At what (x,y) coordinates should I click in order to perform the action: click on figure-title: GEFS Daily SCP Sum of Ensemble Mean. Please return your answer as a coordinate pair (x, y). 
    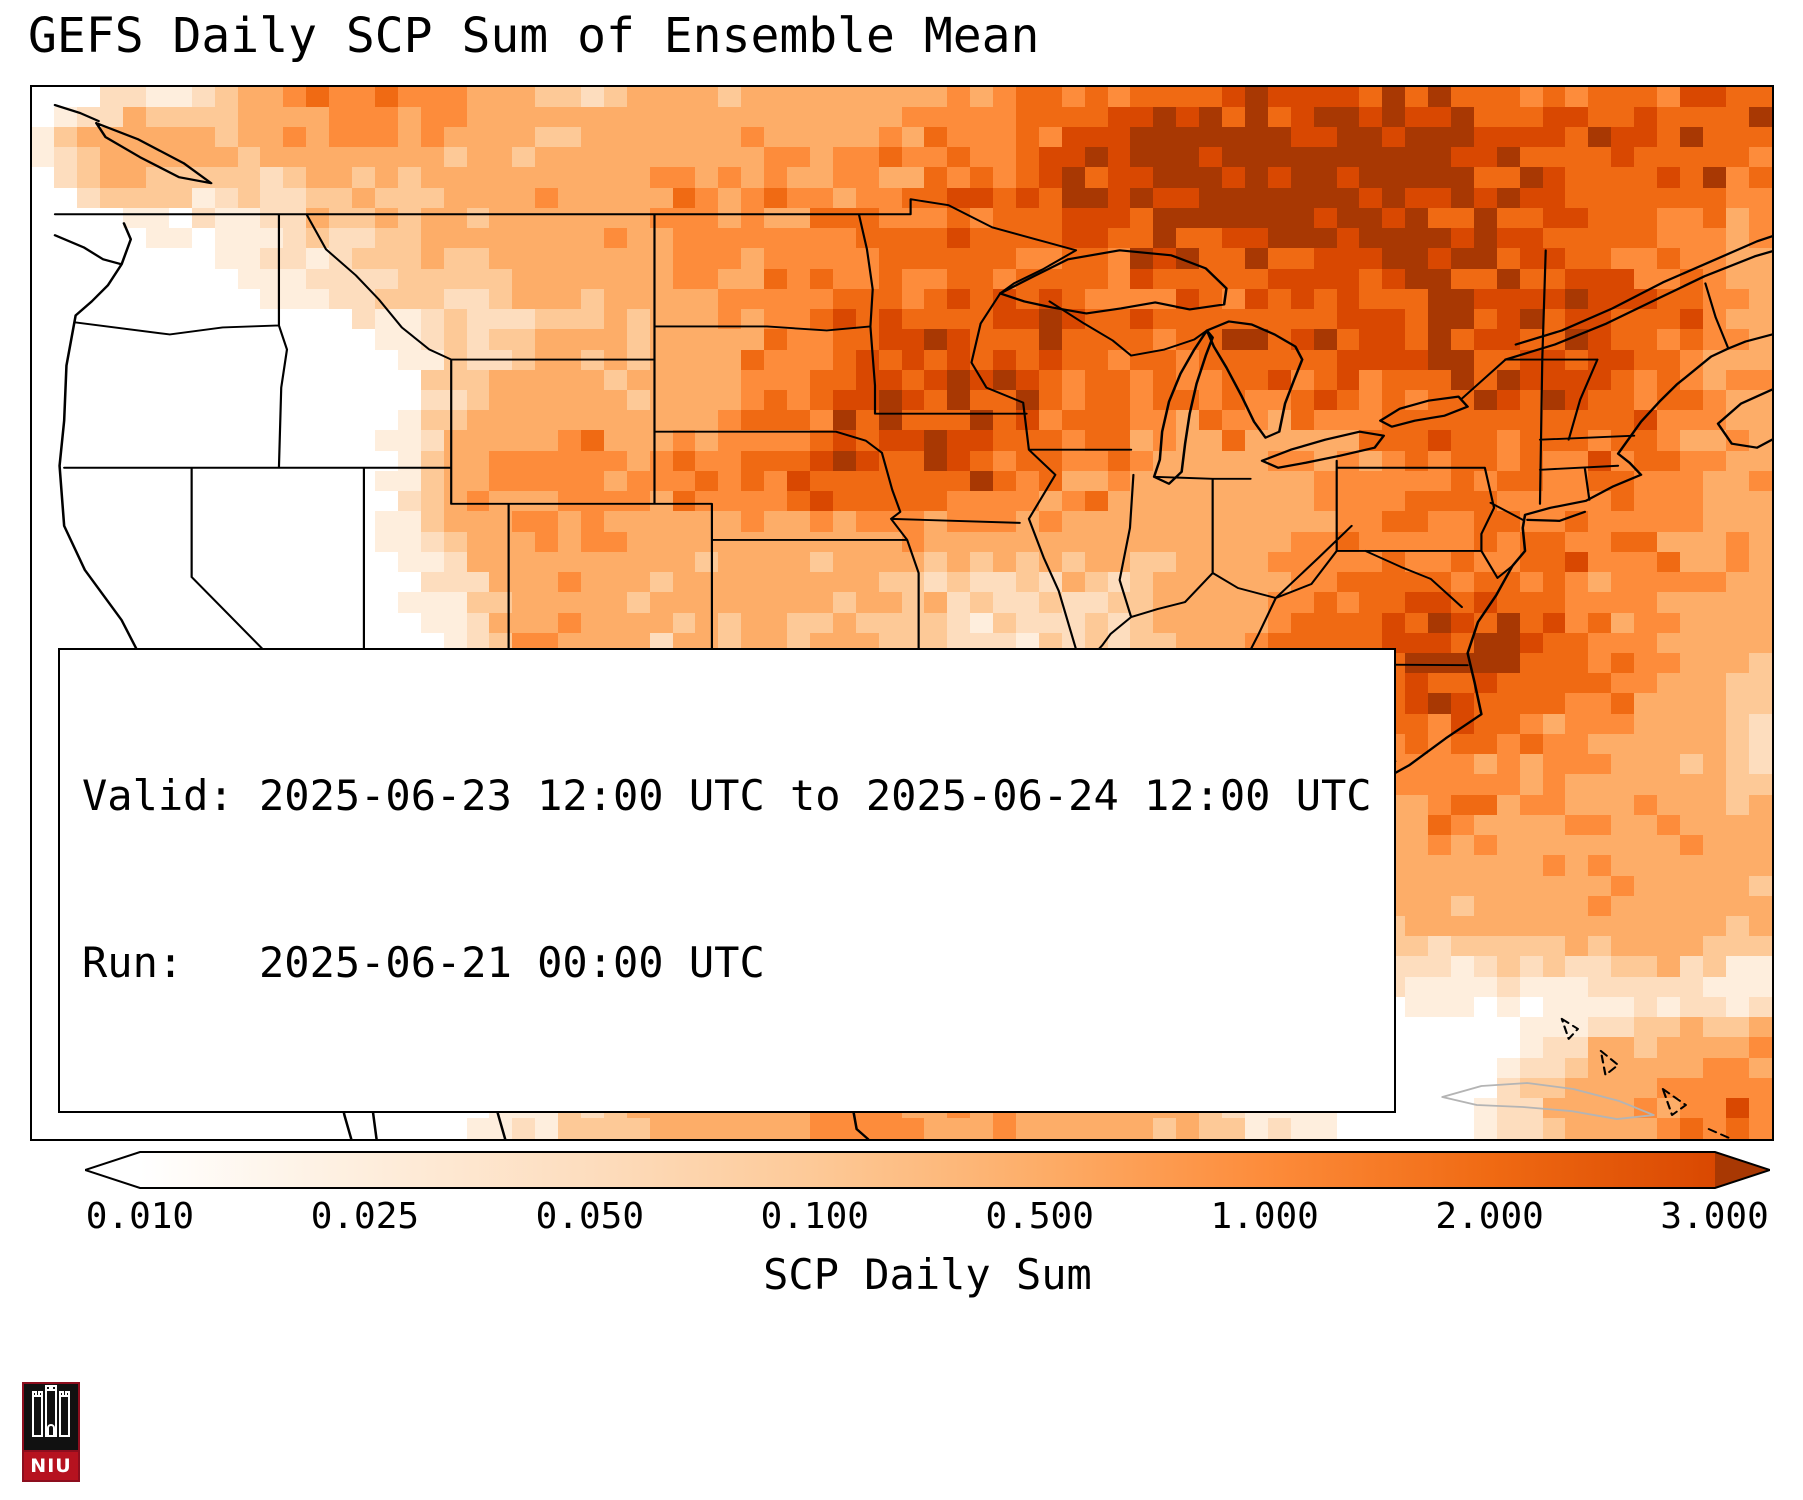
    Looking at the image, I should click on (534, 36).